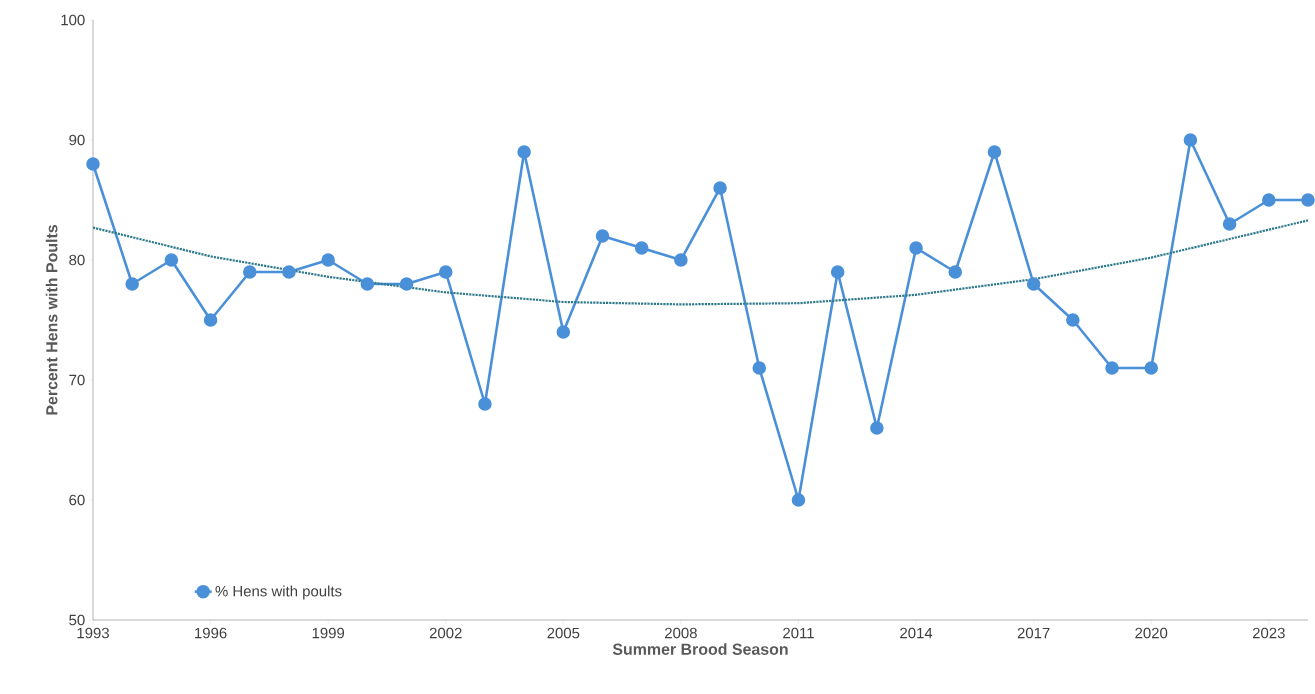 The width and height of the screenshot is (1315, 694). I want to click on y-tick-label: 60, so click(77, 500).